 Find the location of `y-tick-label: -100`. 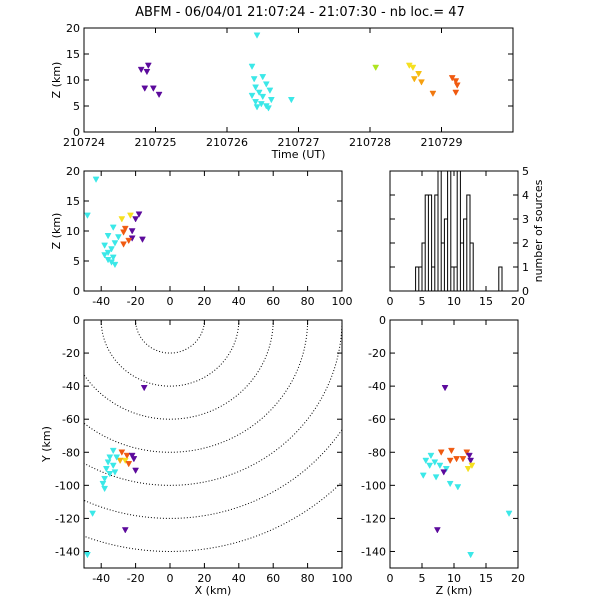

y-tick-label: -100 is located at coordinates (67, 485).